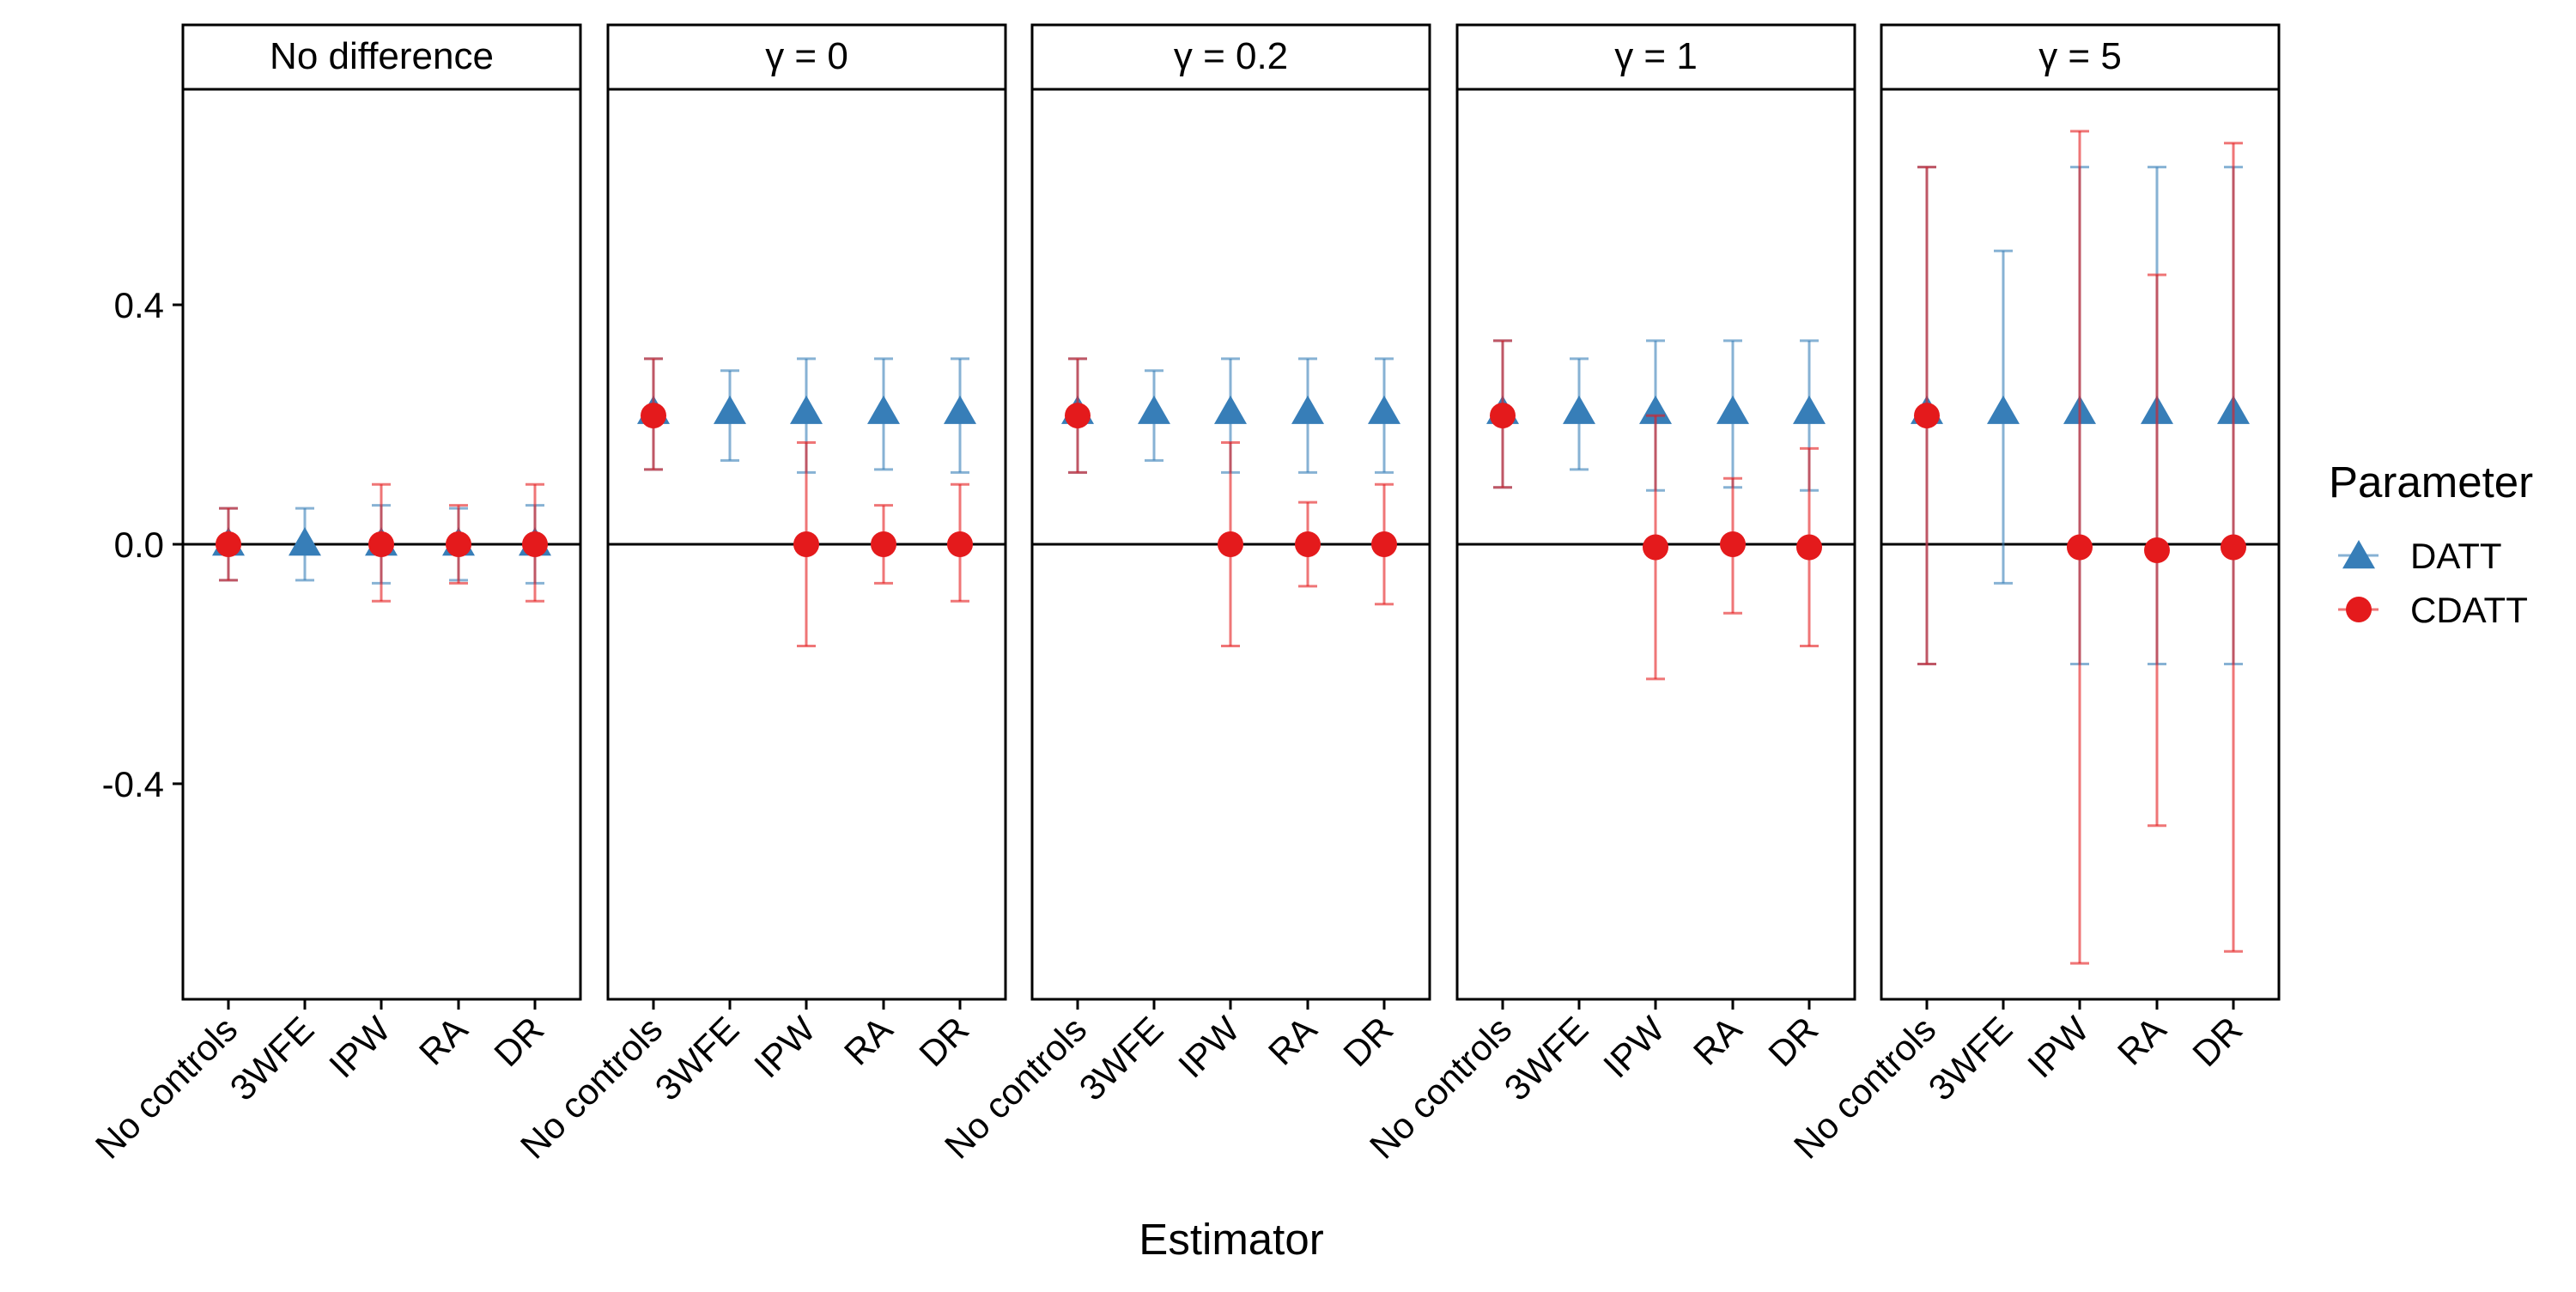 This screenshot has width=2576, height=1292. What do you see at coordinates (1231, 1239) in the screenshot?
I see `x-axis-title: Estimator` at bounding box center [1231, 1239].